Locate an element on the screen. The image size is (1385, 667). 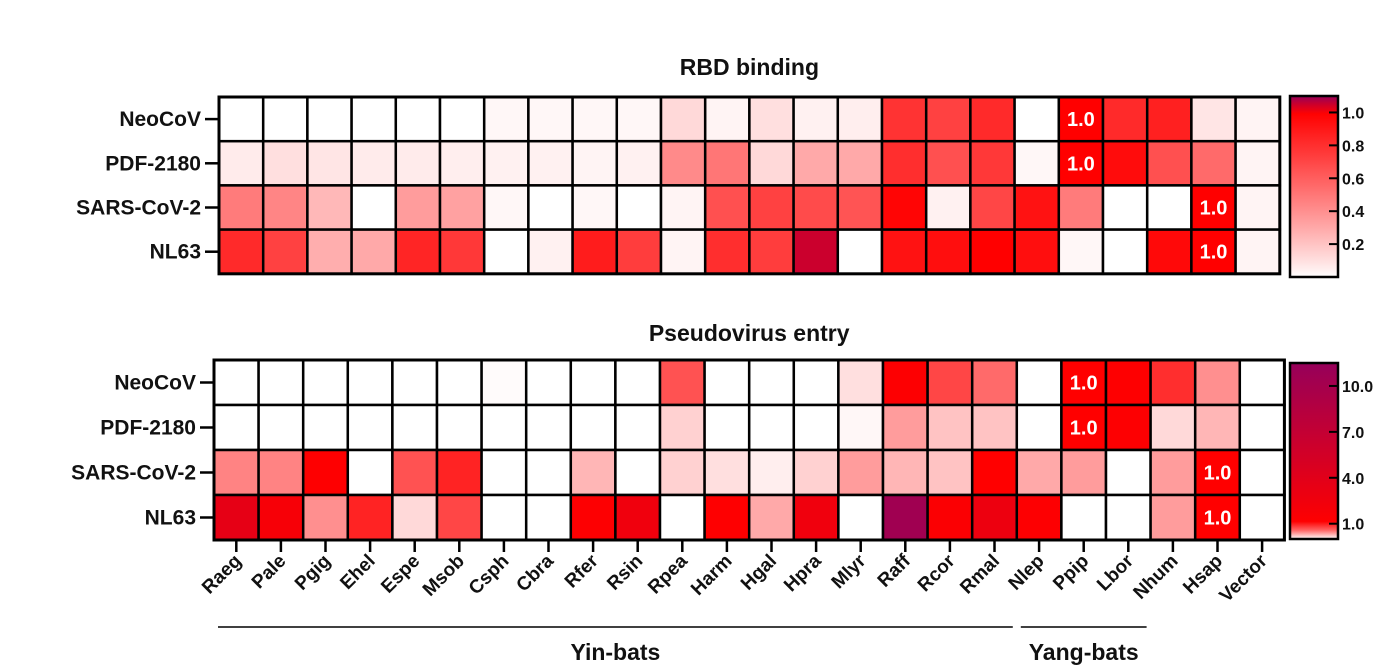
column-label: Raeg is located at coordinates (222, 575).